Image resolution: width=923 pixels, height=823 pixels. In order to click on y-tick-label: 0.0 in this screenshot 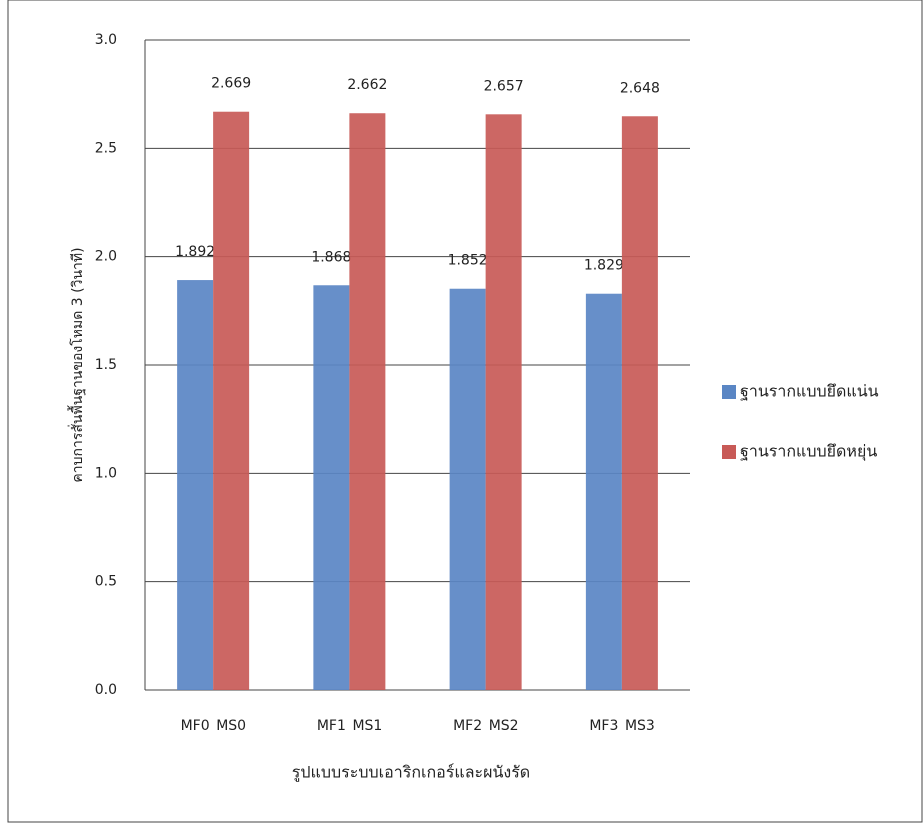, I will do `click(106, 690)`.